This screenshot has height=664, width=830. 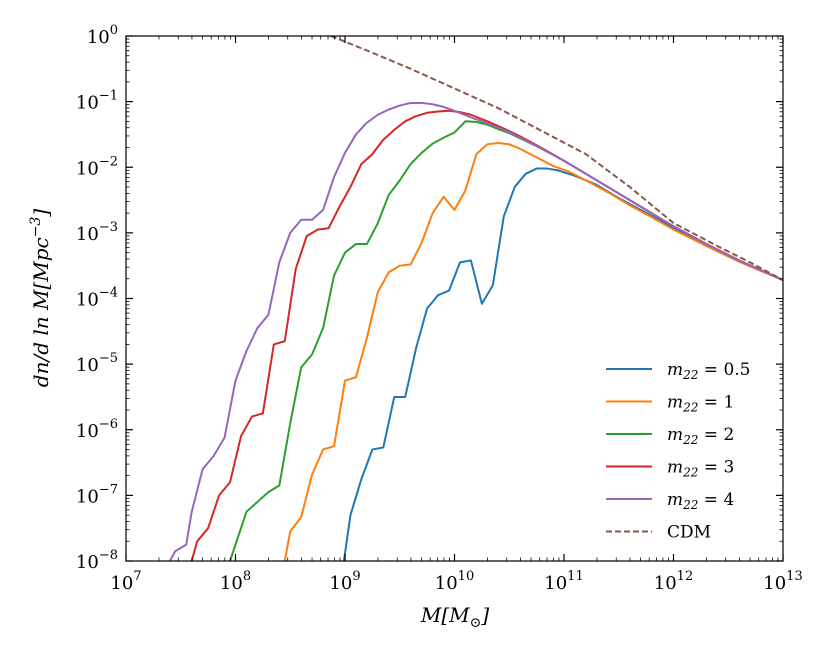 What do you see at coordinates (700, 501) in the screenshot?
I see `legend-label-4: m22 = 4` at bounding box center [700, 501].